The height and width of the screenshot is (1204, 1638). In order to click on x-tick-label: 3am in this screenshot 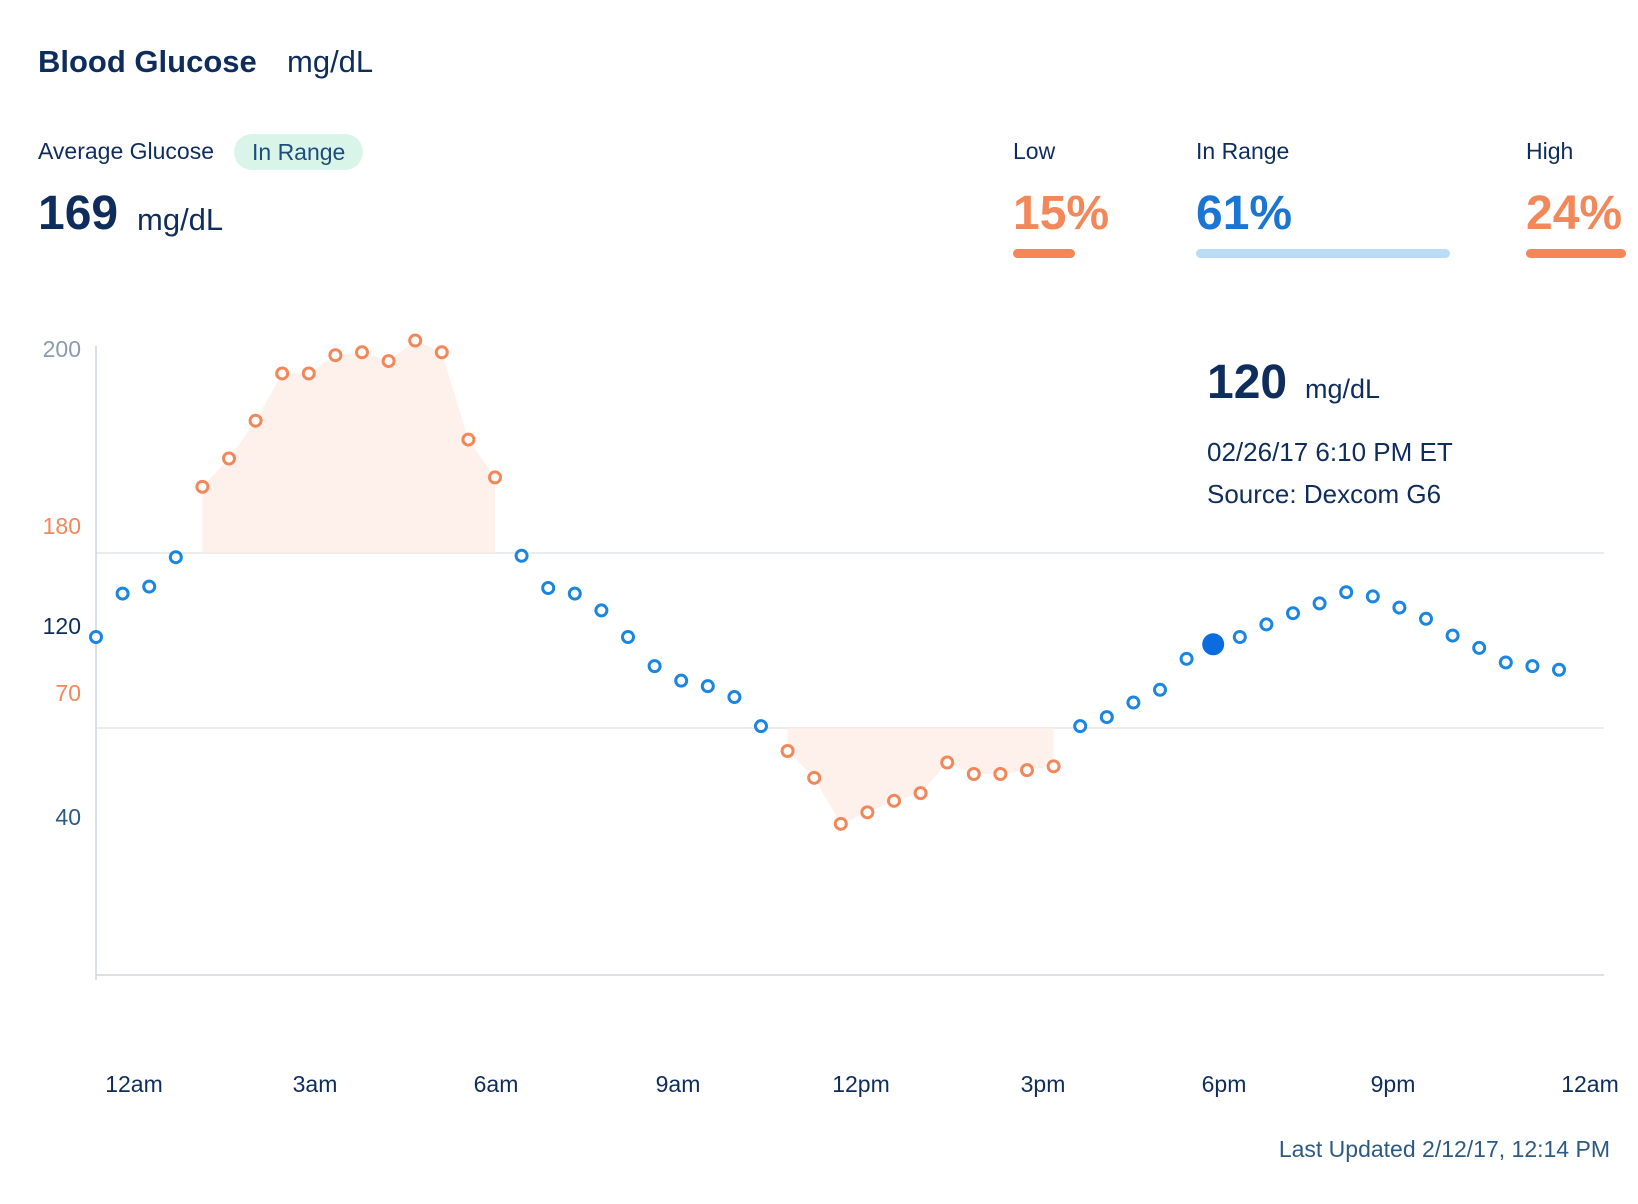, I will do `click(315, 1084)`.